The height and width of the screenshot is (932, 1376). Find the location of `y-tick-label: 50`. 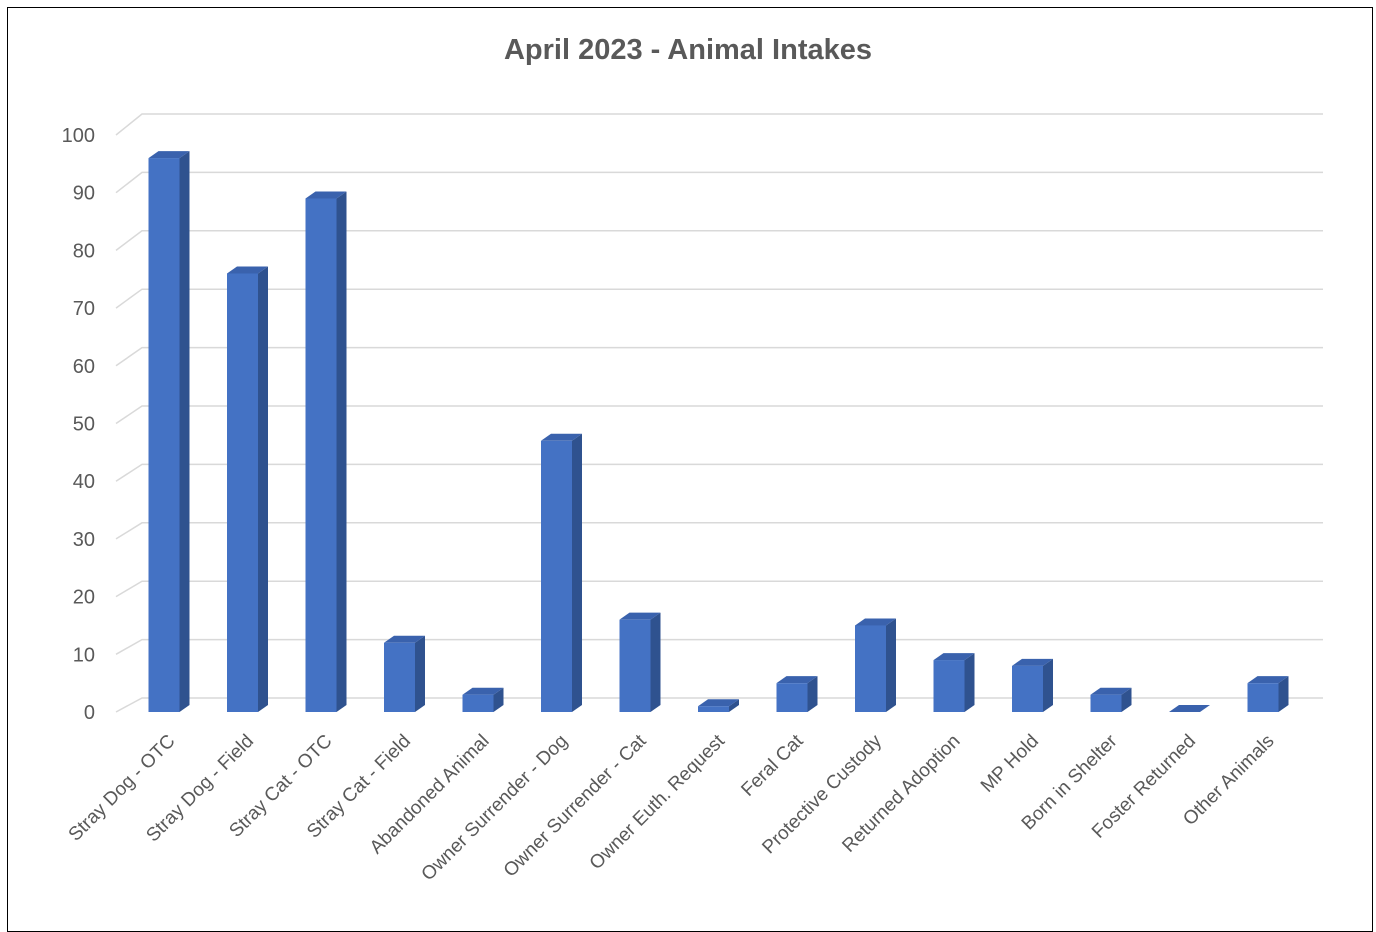

y-tick-label: 50 is located at coordinates (84, 425).